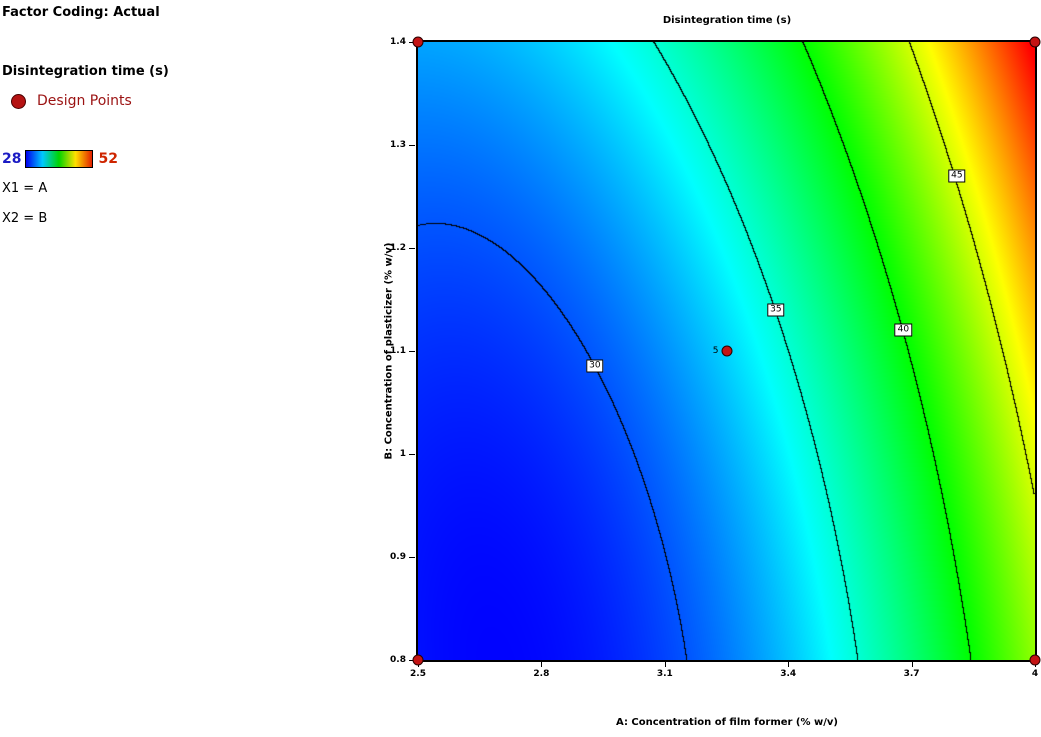  Describe the element at coordinates (903, 330) in the screenshot. I see `contour-line-label: 40` at that location.